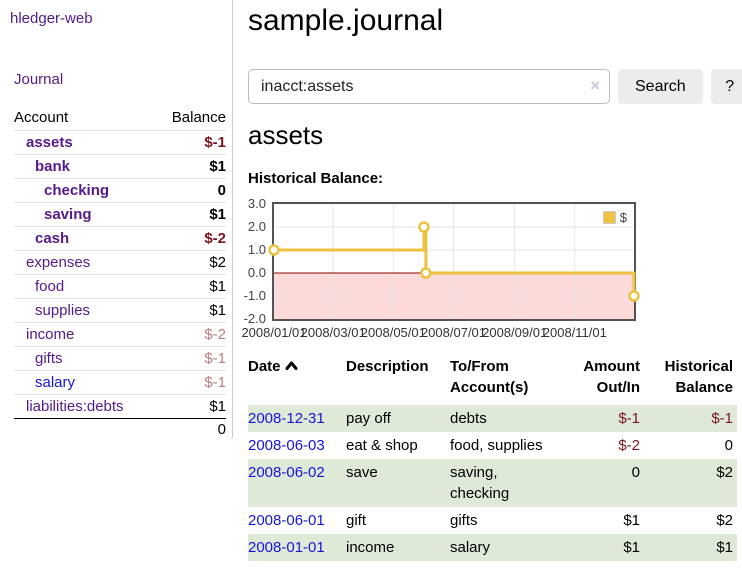 The height and width of the screenshot is (582, 742). I want to click on account-link: assets, so click(49, 142).